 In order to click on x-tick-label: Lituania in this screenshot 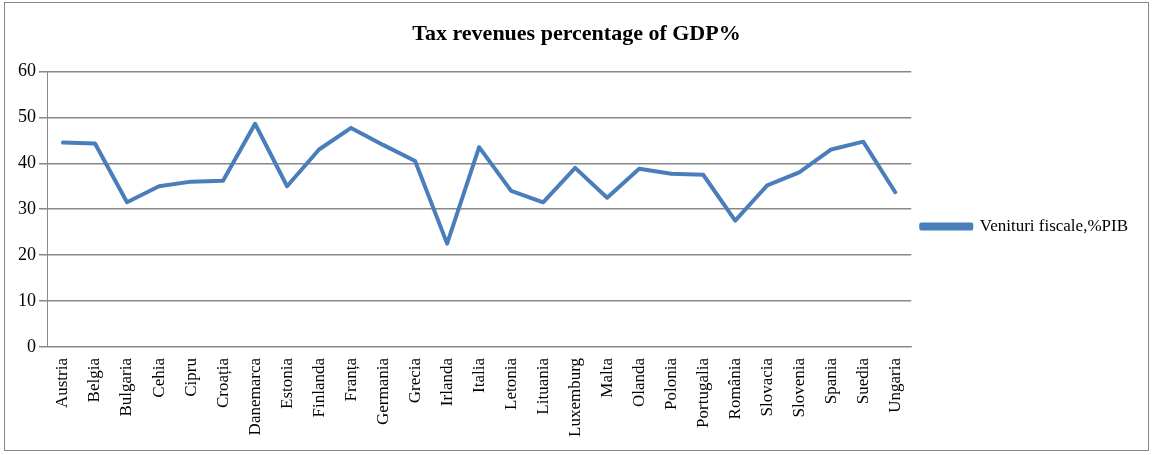, I will do `click(542, 386)`.